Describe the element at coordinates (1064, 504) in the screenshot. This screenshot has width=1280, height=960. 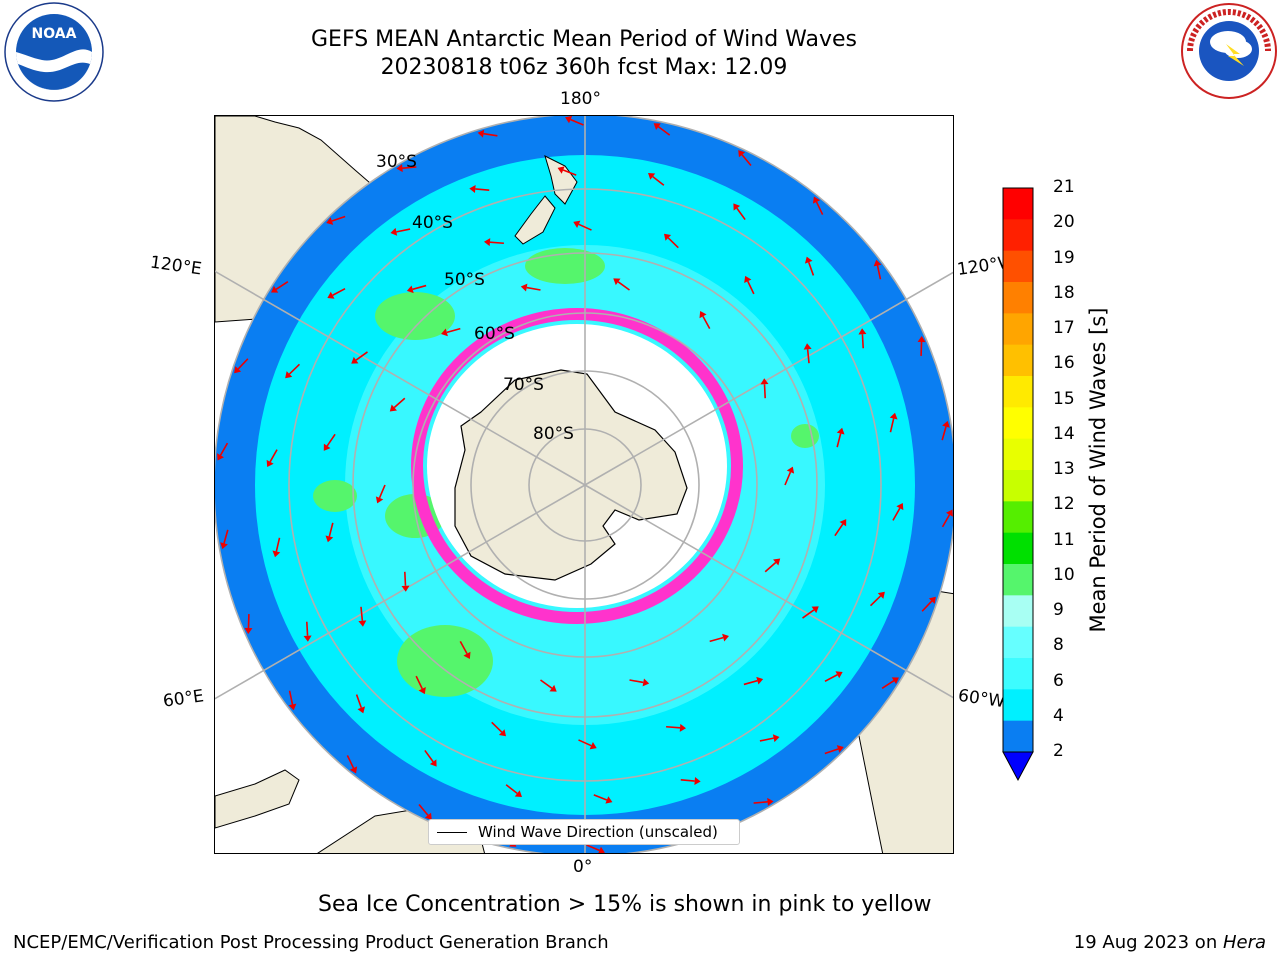
I see `colorbar-tick-label: 12` at that location.